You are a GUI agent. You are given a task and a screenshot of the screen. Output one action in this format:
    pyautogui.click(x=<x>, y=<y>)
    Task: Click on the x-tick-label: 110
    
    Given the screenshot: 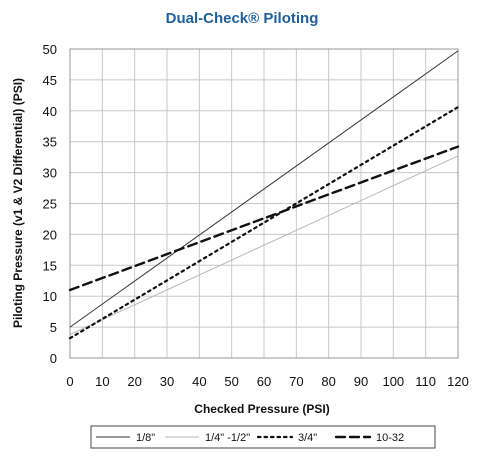 What is the action you would take?
    pyautogui.click(x=425, y=381)
    